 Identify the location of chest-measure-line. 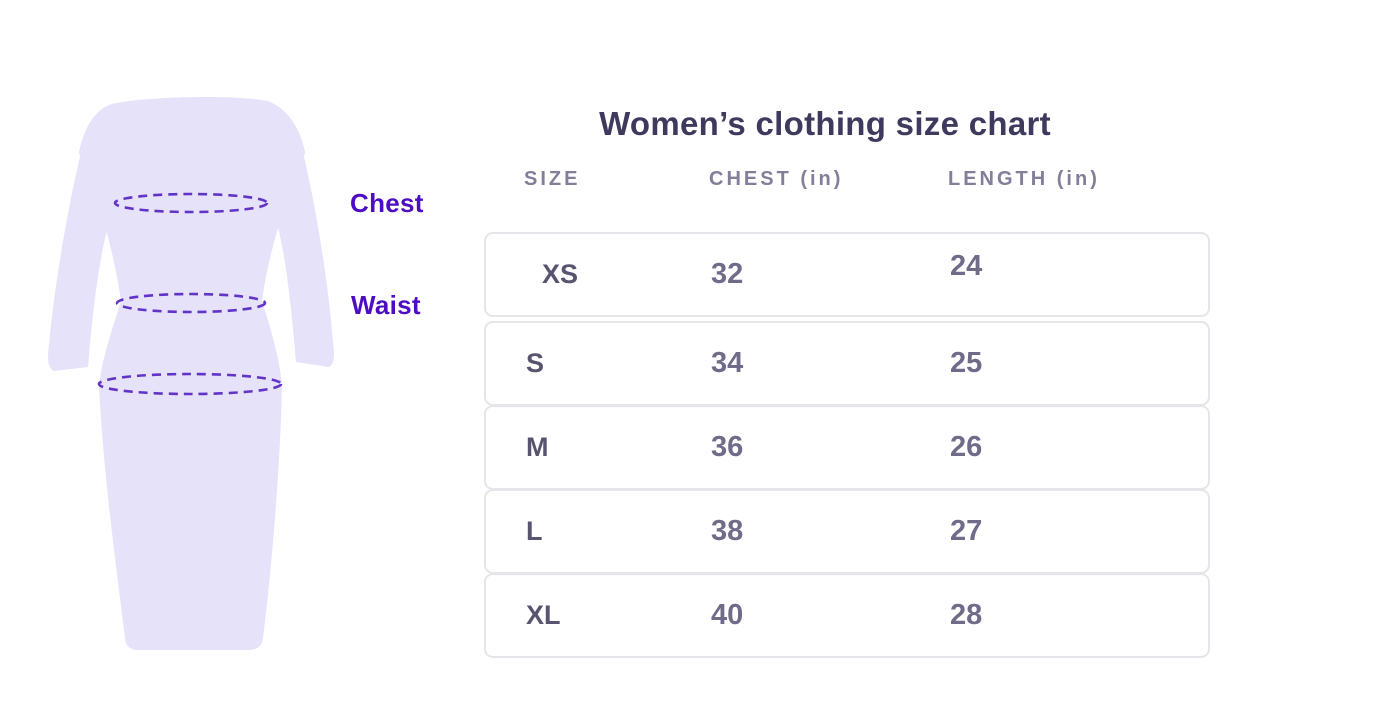
(191, 203).